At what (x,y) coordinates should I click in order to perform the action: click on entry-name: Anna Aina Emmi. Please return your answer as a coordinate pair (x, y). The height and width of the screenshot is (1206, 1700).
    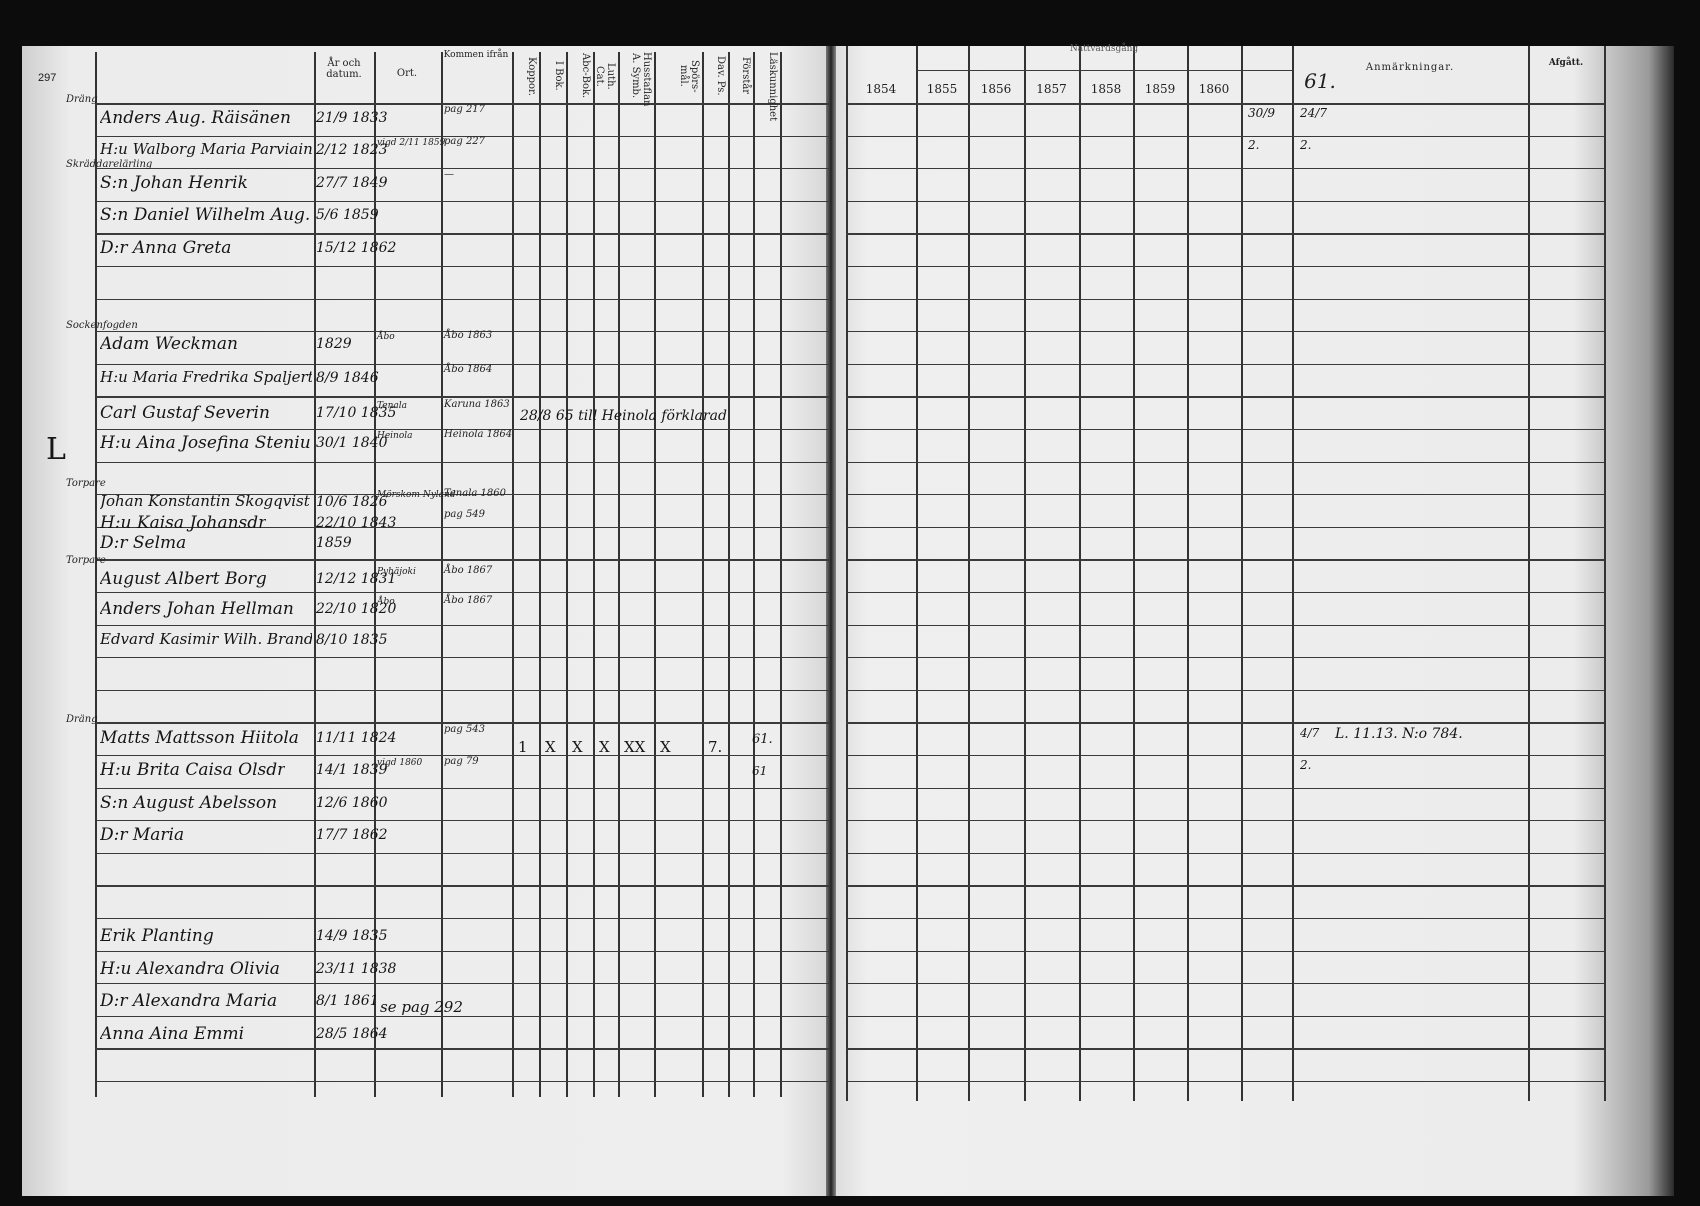
    Looking at the image, I should click on (172, 1034).